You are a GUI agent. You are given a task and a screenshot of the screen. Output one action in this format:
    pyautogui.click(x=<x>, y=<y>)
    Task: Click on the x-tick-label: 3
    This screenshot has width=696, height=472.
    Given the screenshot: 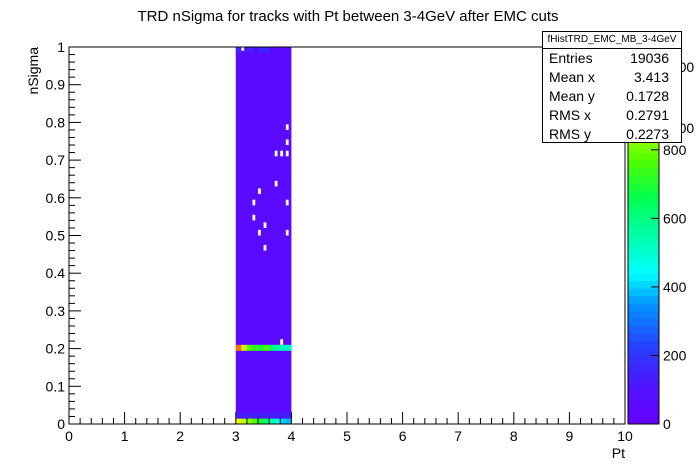 What is the action you would take?
    pyautogui.click(x=236, y=436)
    